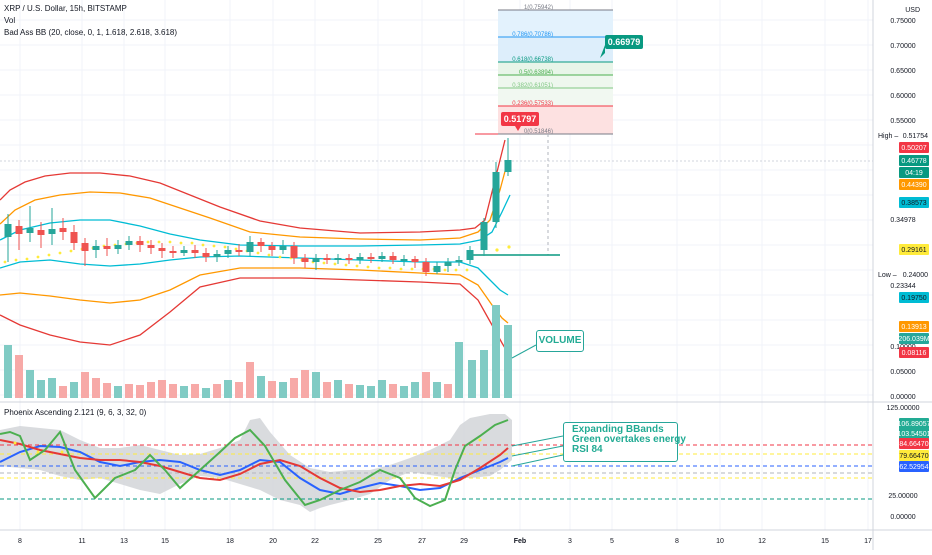  I want to click on price-tick-label: 0.60000, so click(902, 96).